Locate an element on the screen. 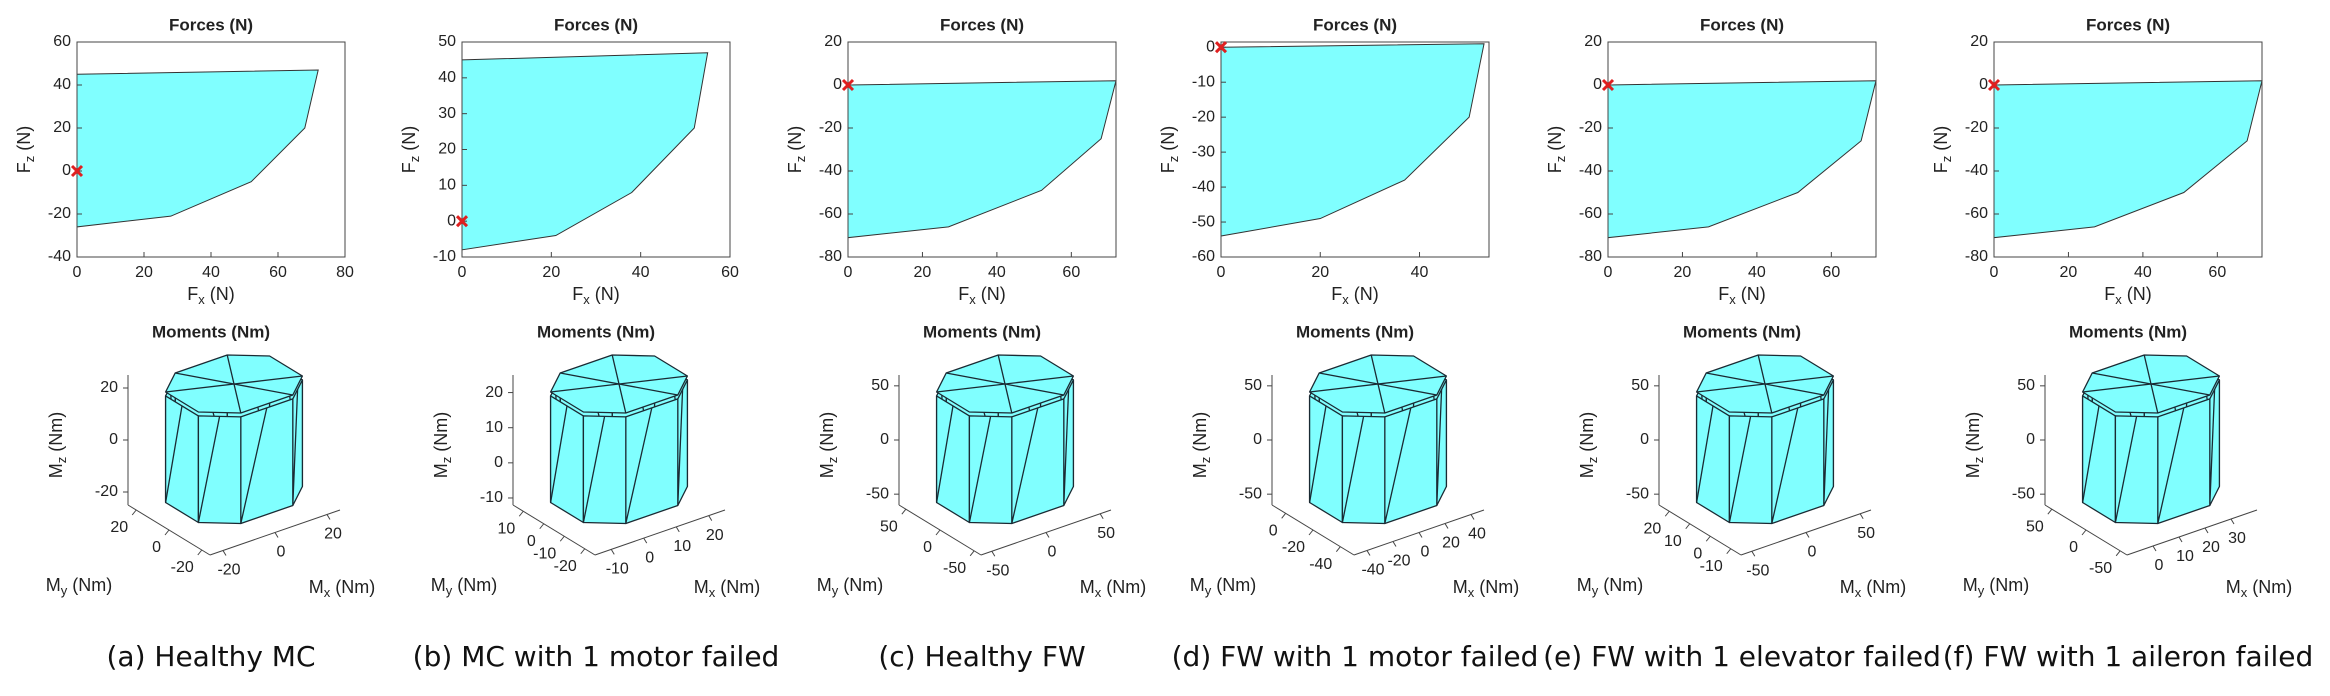  z-tick-label: -50 is located at coordinates (1637, 493).